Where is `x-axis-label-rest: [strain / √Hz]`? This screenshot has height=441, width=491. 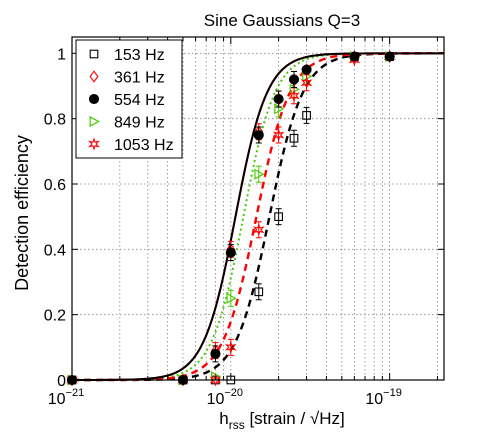
x-axis-label-rest: [strain / √Hz] is located at coordinates (295, 418).